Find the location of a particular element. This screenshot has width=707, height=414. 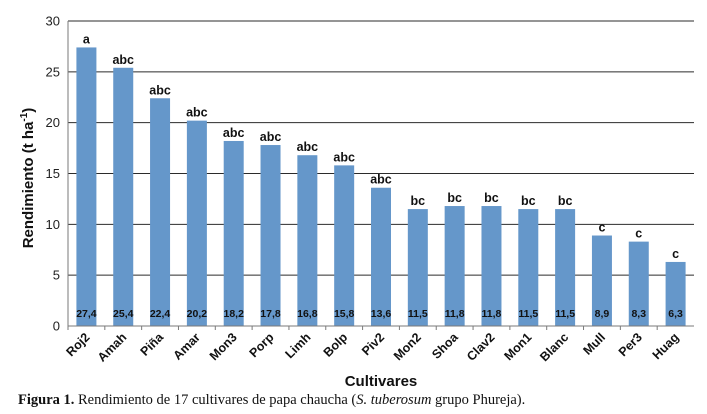

caption-label: Figura 1. is located at coordinates (46, 400).